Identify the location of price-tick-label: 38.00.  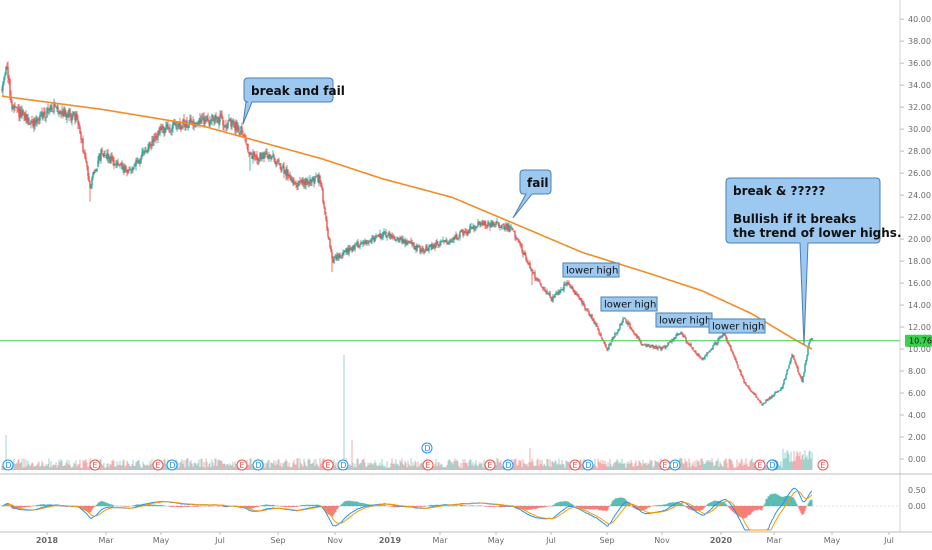
(919, 41).